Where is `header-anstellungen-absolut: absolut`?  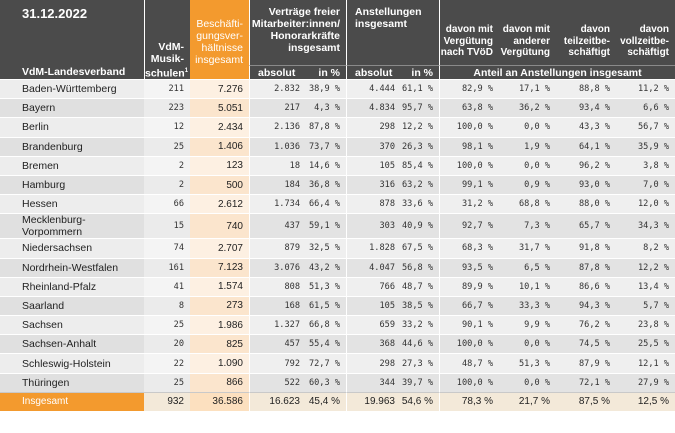
header-anstellungen-absolut: absolut is located at coordinates (373, 72).